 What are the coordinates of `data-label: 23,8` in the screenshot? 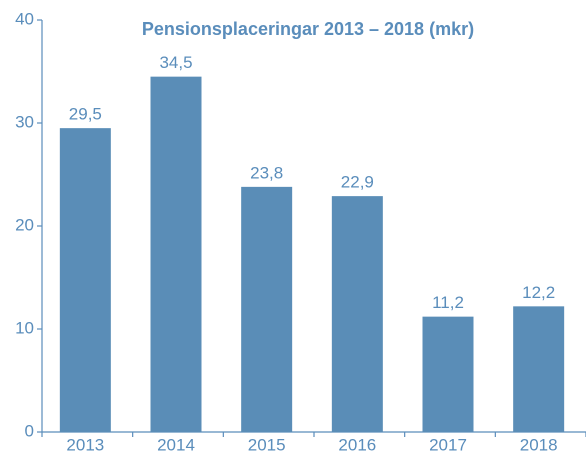 It's located at (266, 172).